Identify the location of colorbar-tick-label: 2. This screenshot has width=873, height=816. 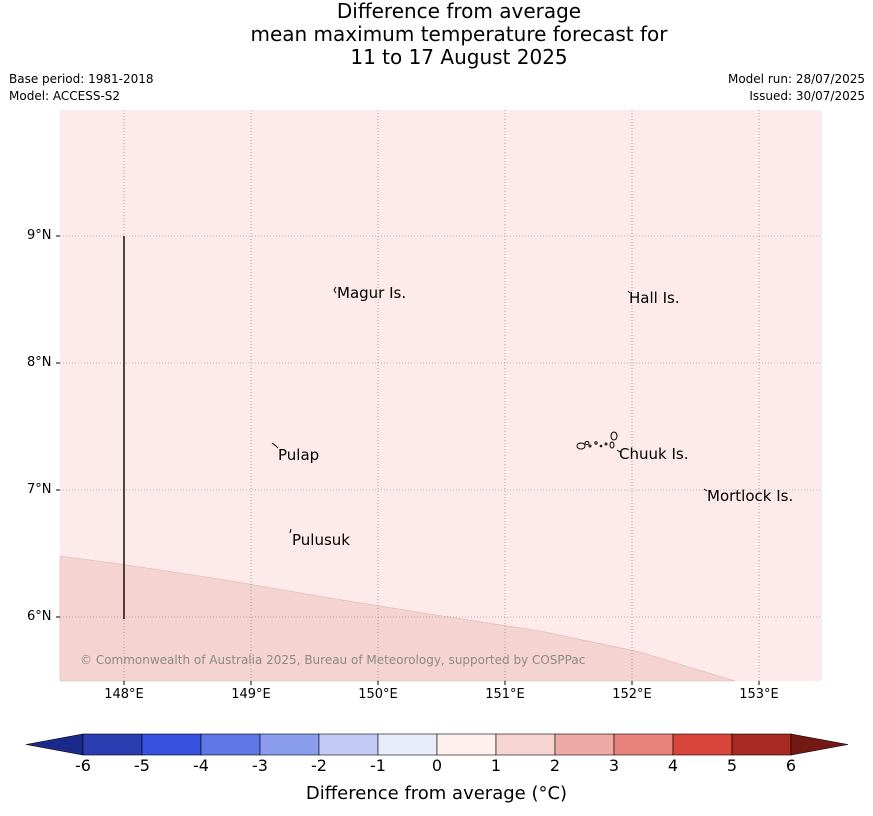
(555, 765).